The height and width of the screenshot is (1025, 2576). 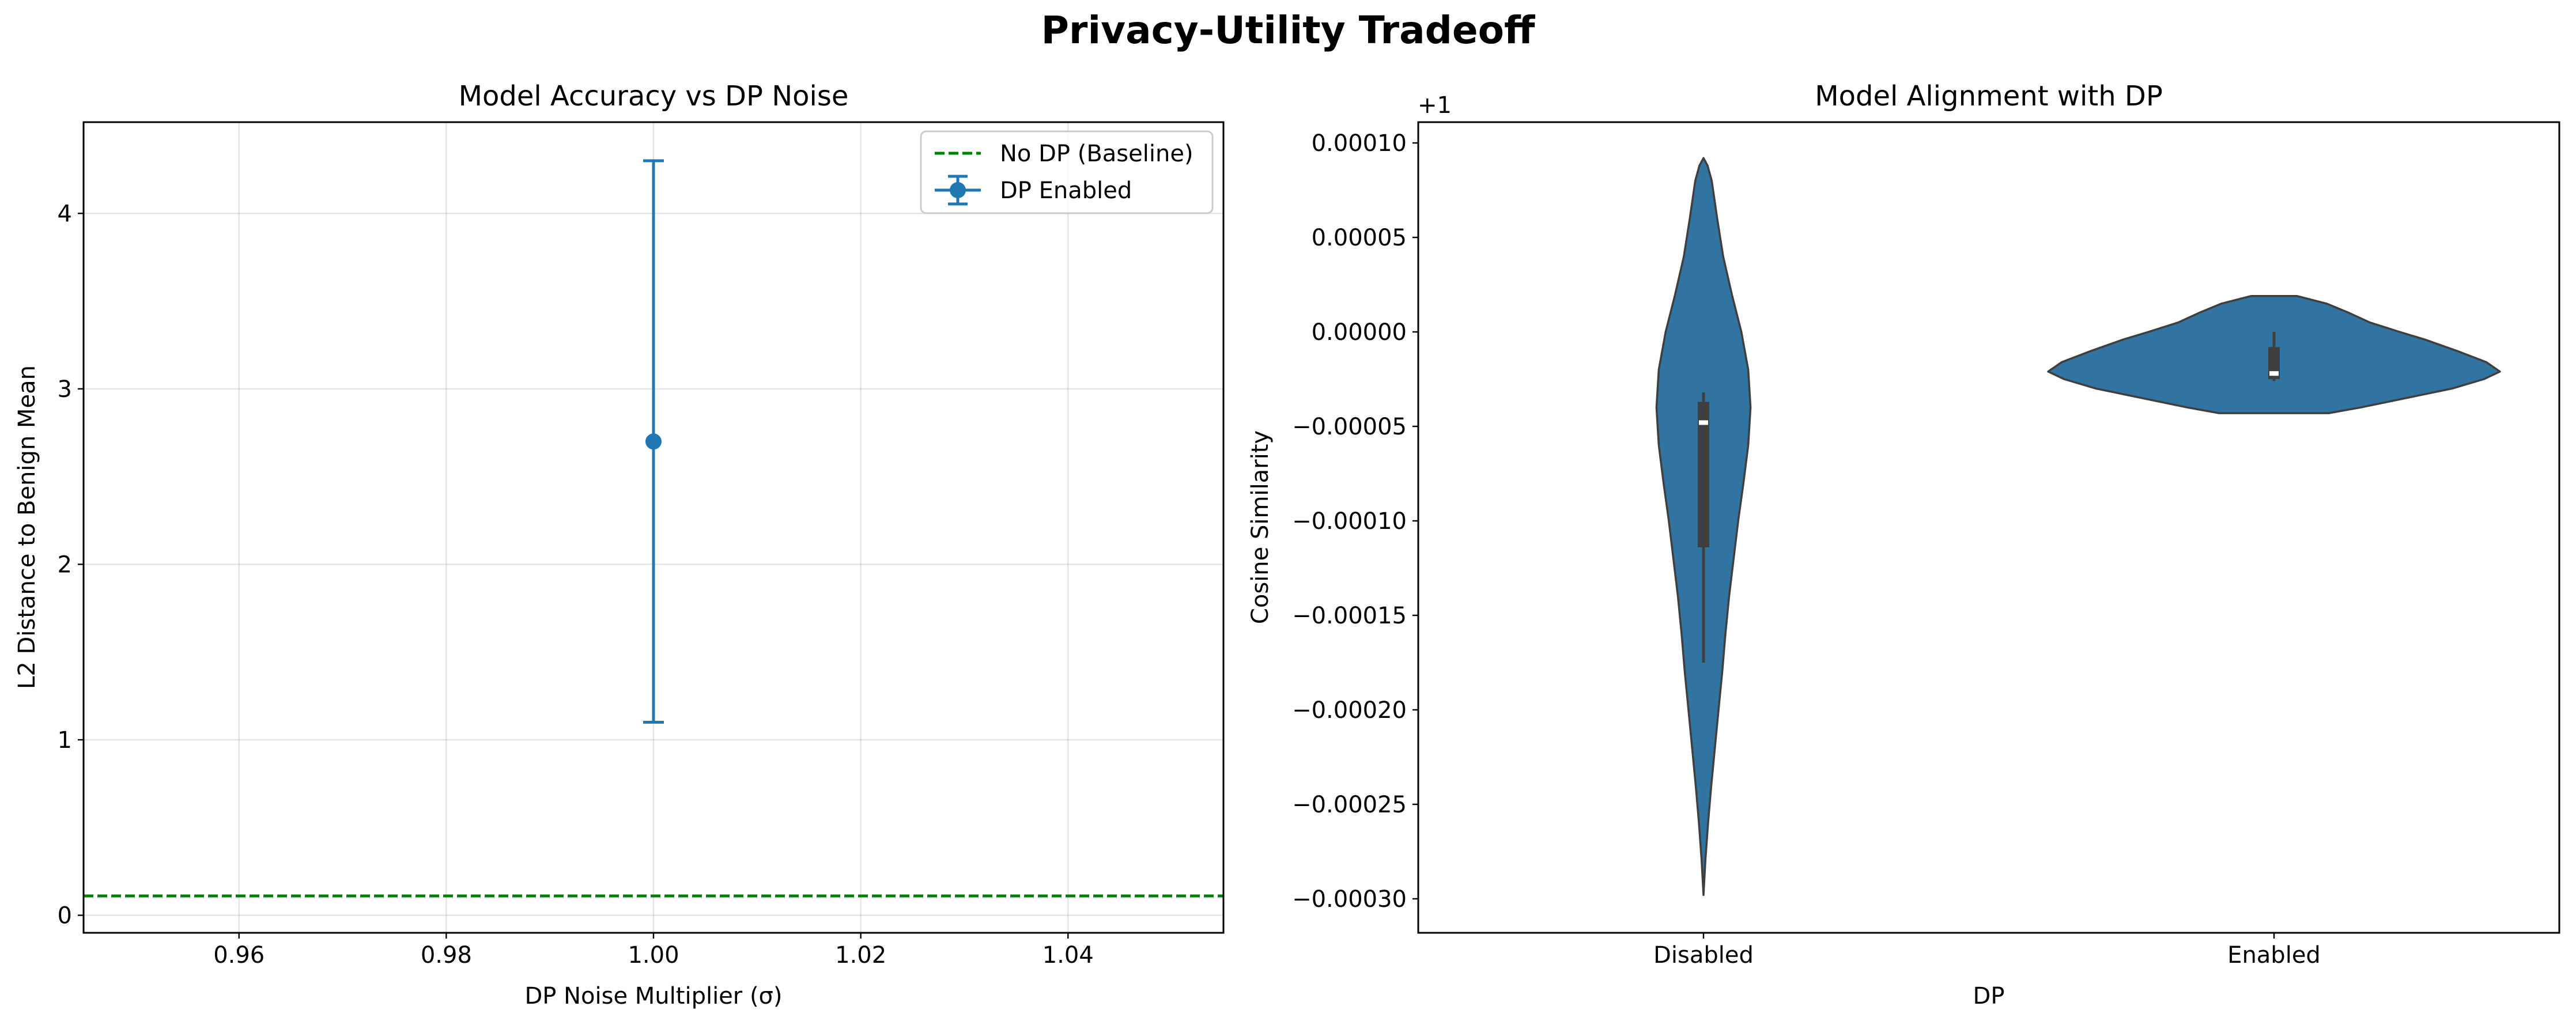 What do you see at coordinates (65, 214) in the screenshot?
I see `y-tick-label: 4` at bounding box center [65, 214].